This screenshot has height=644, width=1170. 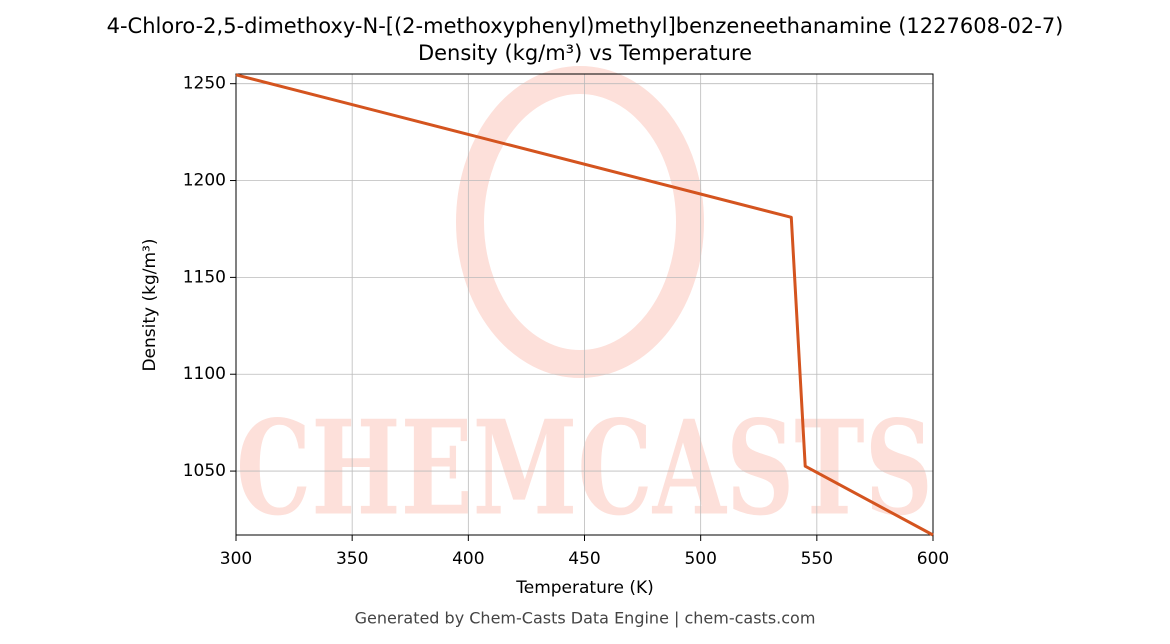 I want to click on y-axis-label: Density (kg/m³), so click(x=150, y=304).